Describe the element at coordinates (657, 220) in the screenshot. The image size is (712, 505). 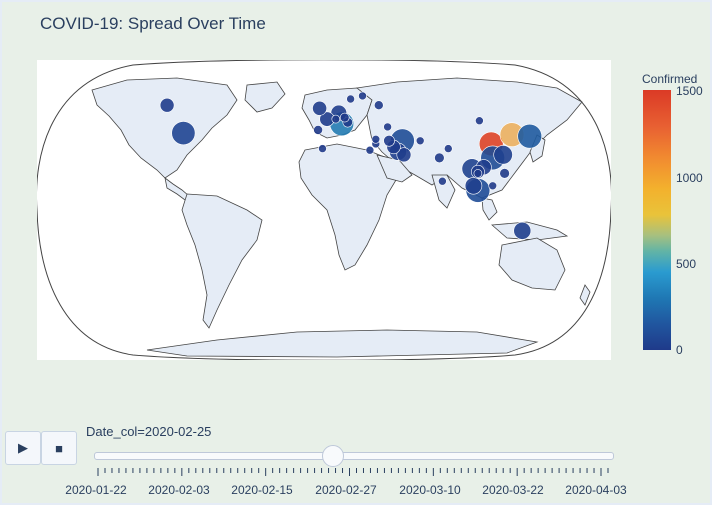
I see `colorbar` at that location.